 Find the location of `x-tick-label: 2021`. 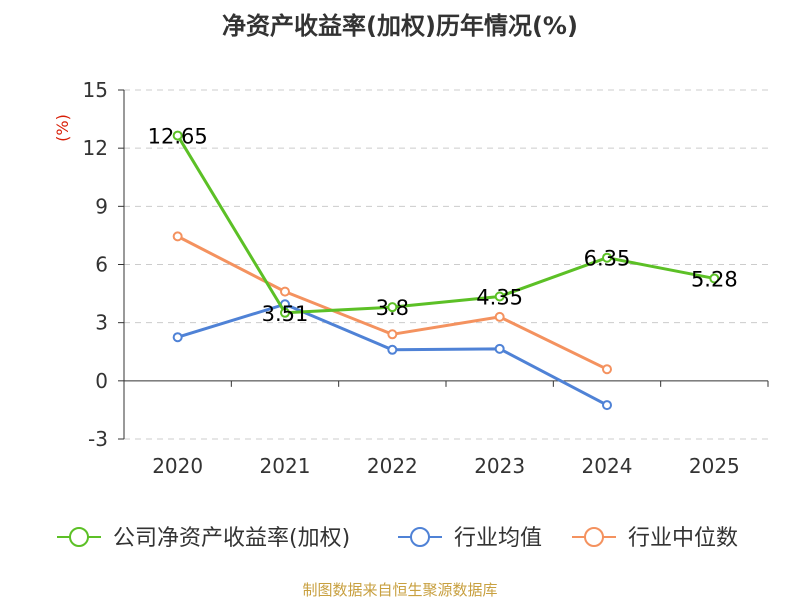

x-tick-label: 2021 is located at coordinates (285, 466).